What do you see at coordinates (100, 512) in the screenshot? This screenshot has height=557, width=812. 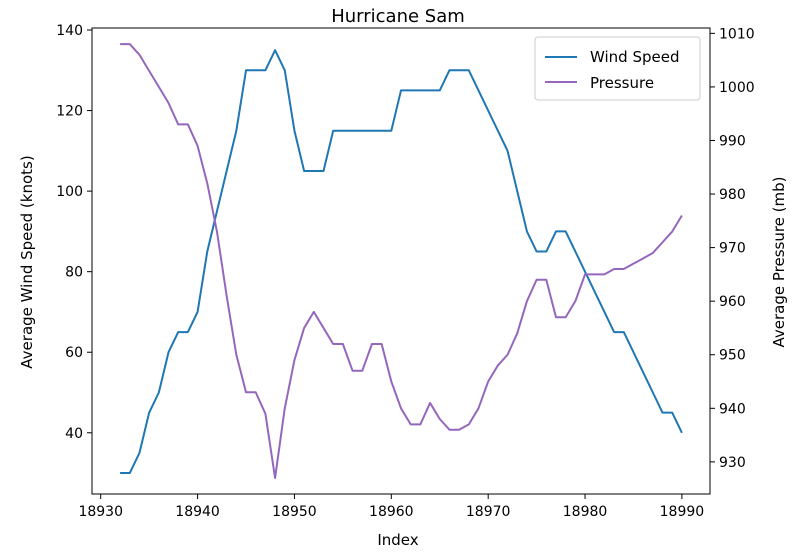 I see `x-tick-label: 18930` at bounding box center [100, 512].